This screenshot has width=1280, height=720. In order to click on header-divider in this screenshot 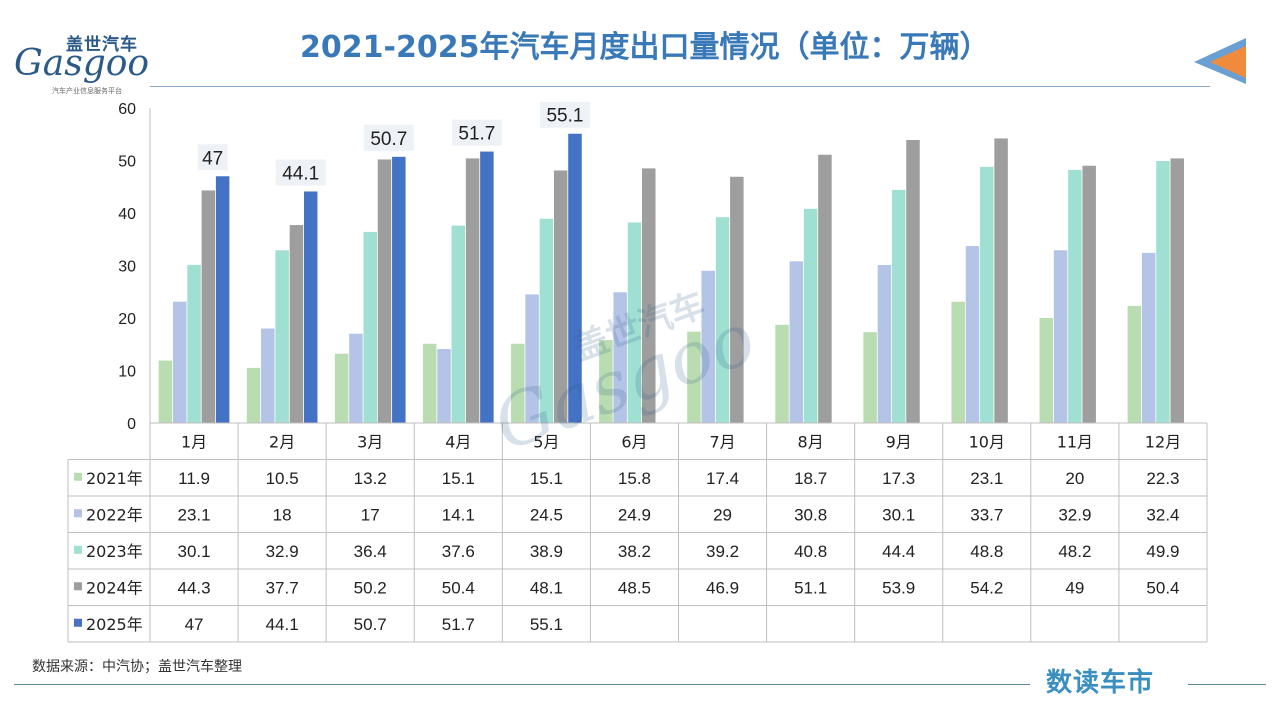, I will do `click(680, 86)`.